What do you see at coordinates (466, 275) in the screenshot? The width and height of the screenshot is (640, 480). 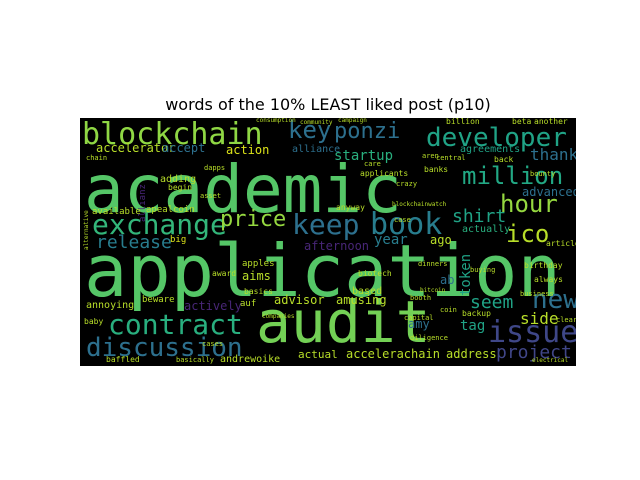 I see `word-token: token` at bounding box center [466, 275].